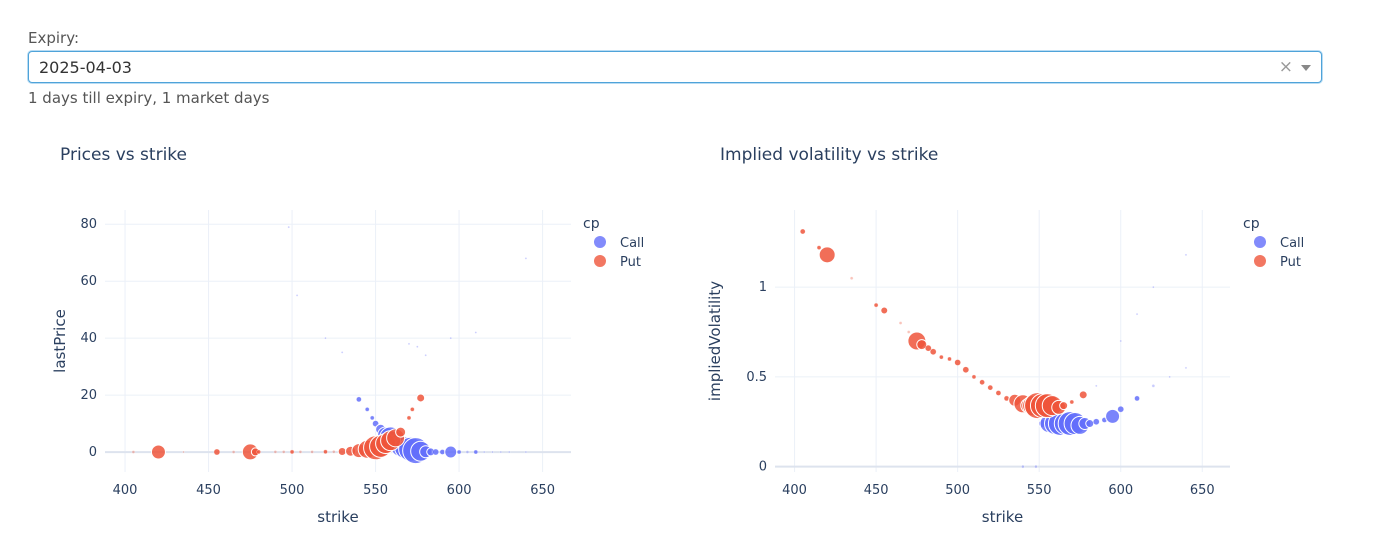 The width and height of the screenshot is (1377, 539). What do you see at coordinates (85, 67) in the screenshot?
I see `expiry-selected-value: 2025-04-03` at bounding box center [85, 67].